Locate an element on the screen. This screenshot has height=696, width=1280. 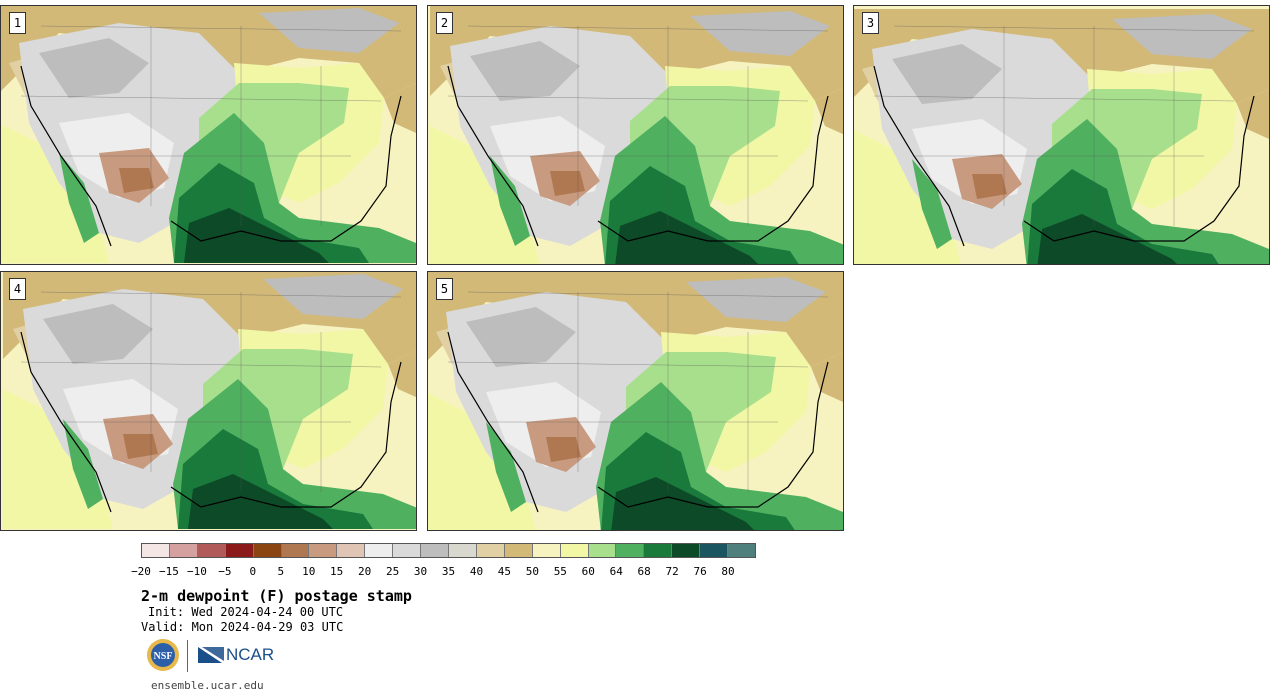
map-panel-2: 2 is located at coordinates (635, 135).